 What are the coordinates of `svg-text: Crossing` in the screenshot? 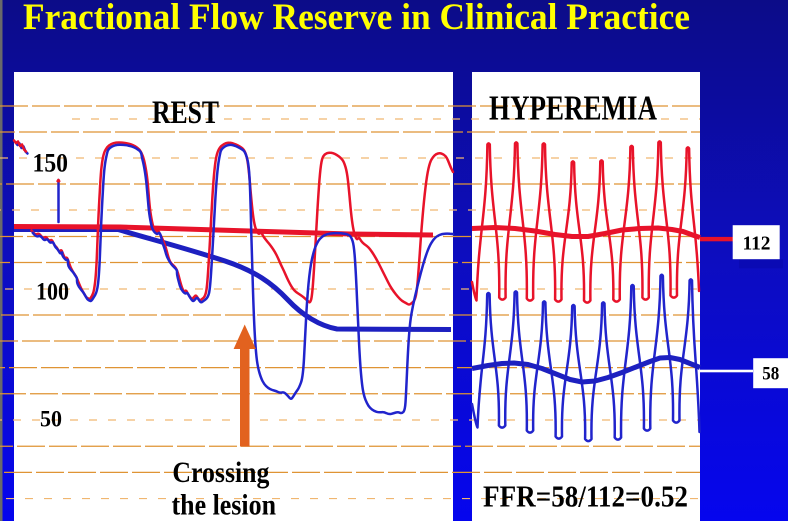 It's located at (220, 472).